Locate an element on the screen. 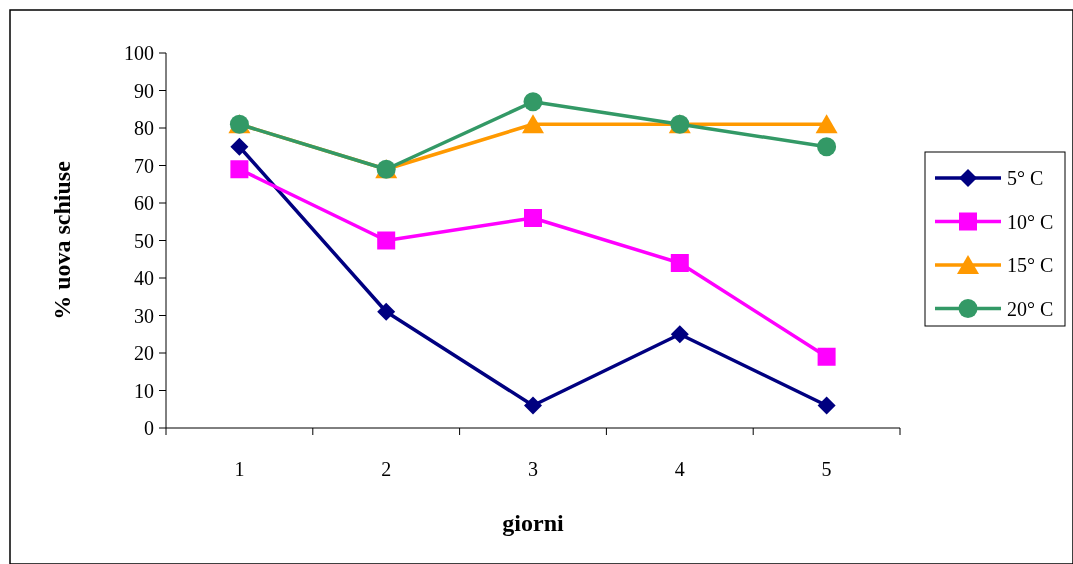  y-tick-label: 50 is located at coordinates (144, 240).